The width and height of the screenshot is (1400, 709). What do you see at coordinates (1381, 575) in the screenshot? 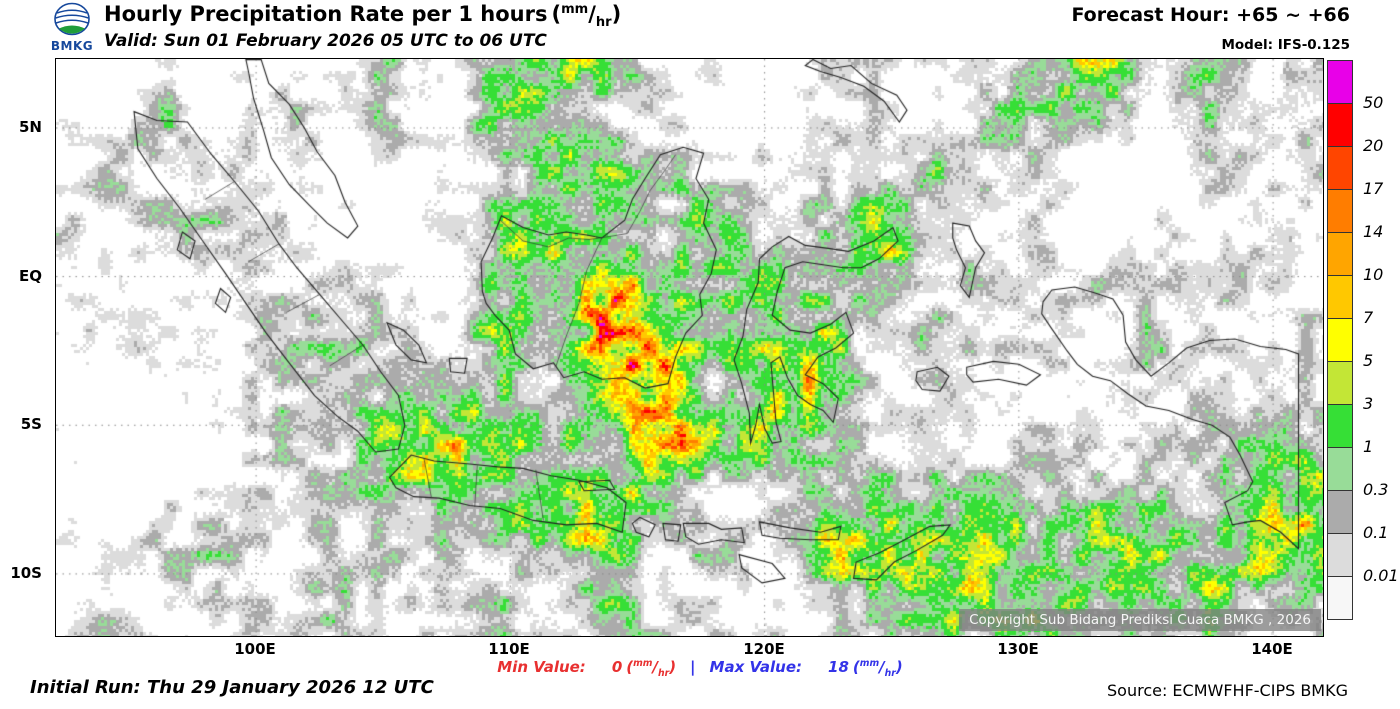
I see `legend-label-0.01: 0.01` at bounding box center [1381, 575].